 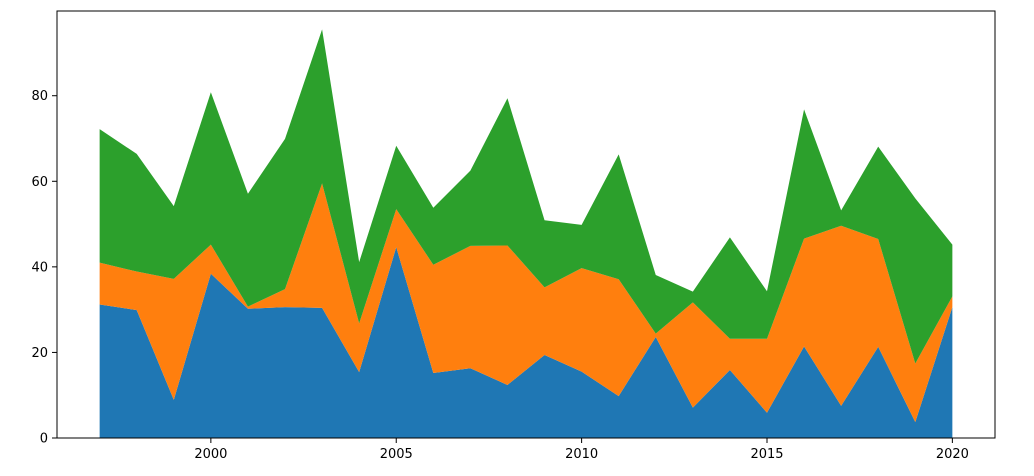 I want to click on y-tick-label: 80, so click(x=39, y=96).